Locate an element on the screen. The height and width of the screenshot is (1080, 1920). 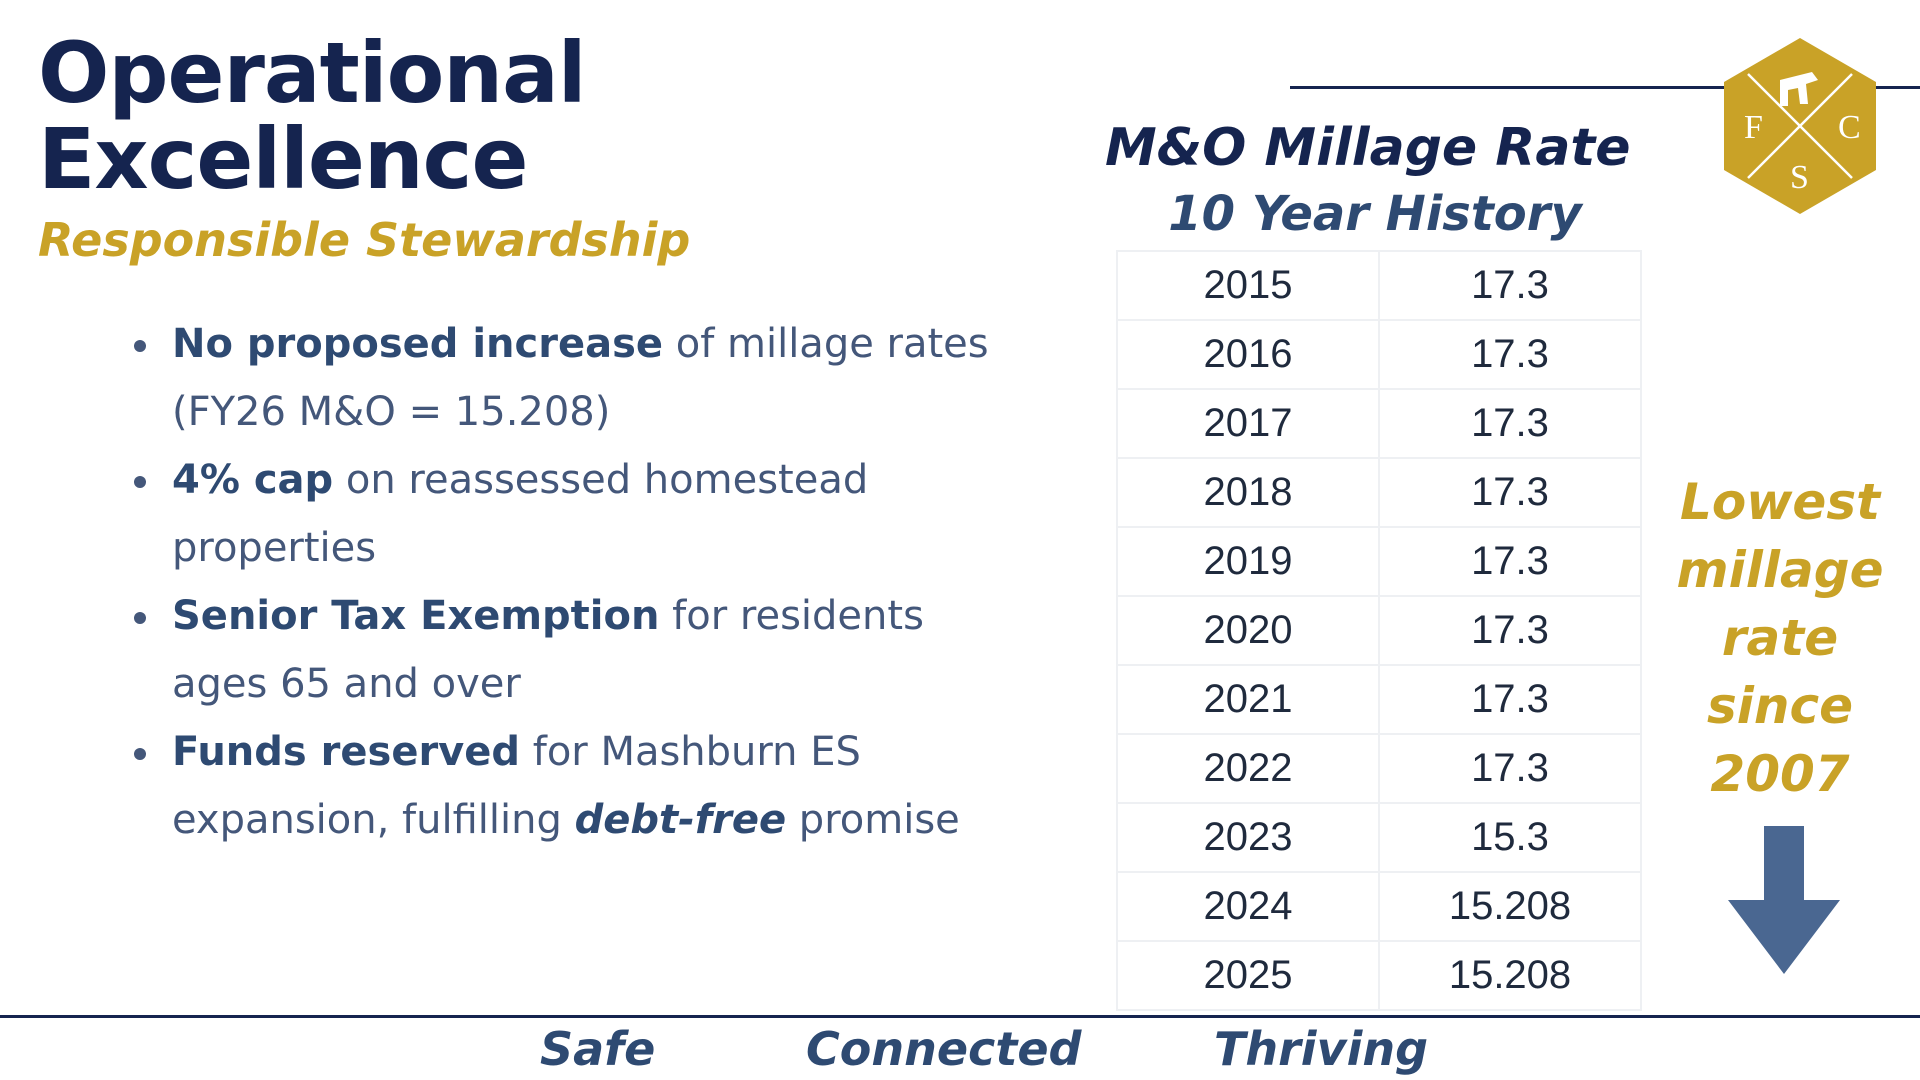
lowest-rate-callout: Lowest millage rate since 2007 is located at coordinates (1780, 638).